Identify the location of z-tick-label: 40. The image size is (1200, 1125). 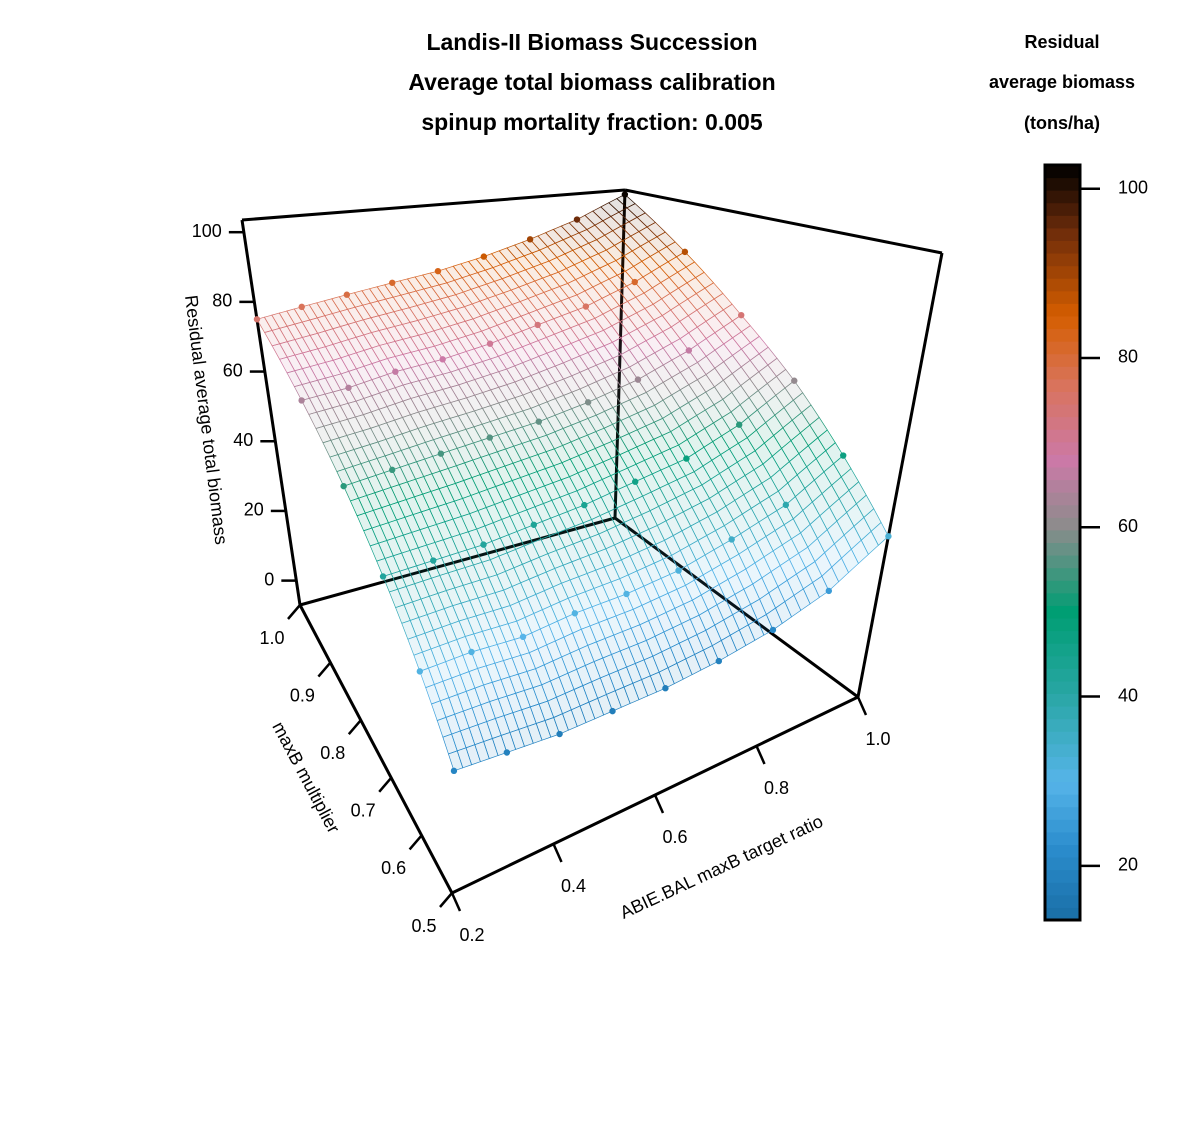
(243, 440).